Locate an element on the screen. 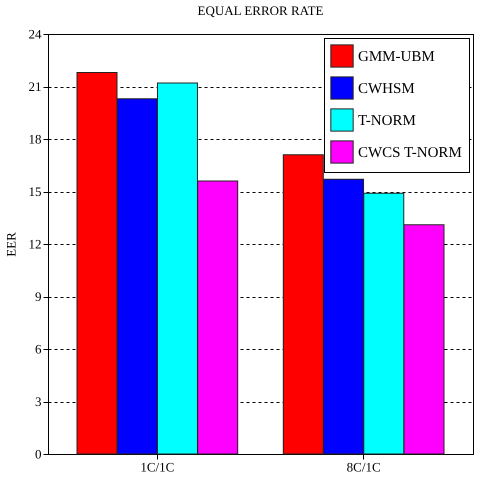 This screenshot has height=497, width=489. y-tick-label: 9 is located at coordinates (38, 296).